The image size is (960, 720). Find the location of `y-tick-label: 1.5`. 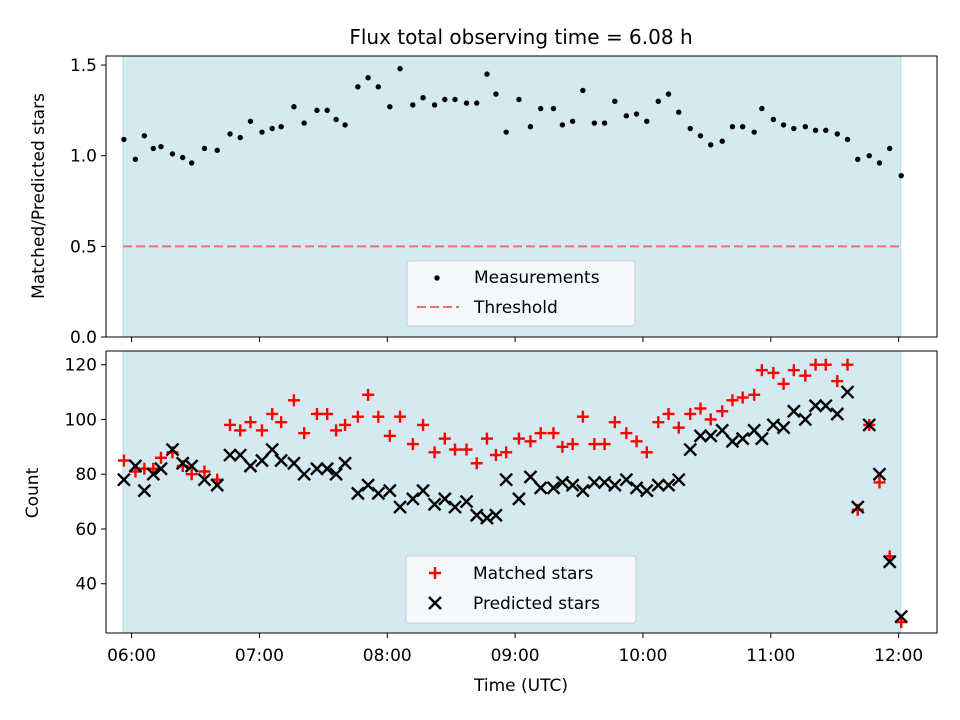

y-tick-label: 1.5 is located at coordinates (83, 66).